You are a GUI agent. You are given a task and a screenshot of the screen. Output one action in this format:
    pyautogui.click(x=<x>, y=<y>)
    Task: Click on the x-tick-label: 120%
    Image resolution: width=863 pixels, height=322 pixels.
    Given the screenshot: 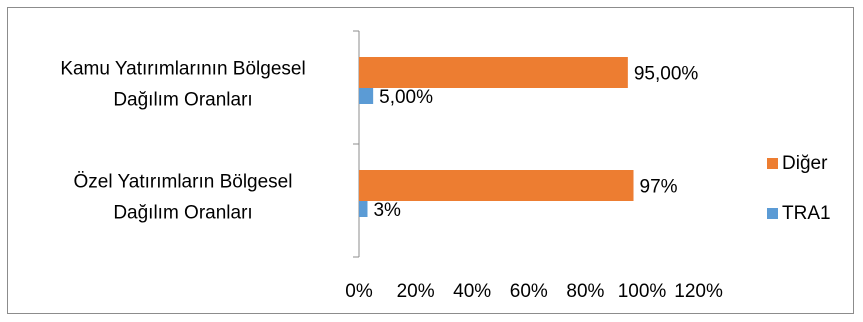 What is the action you would take?
    pyautogui.click(x=698, y=291)
    